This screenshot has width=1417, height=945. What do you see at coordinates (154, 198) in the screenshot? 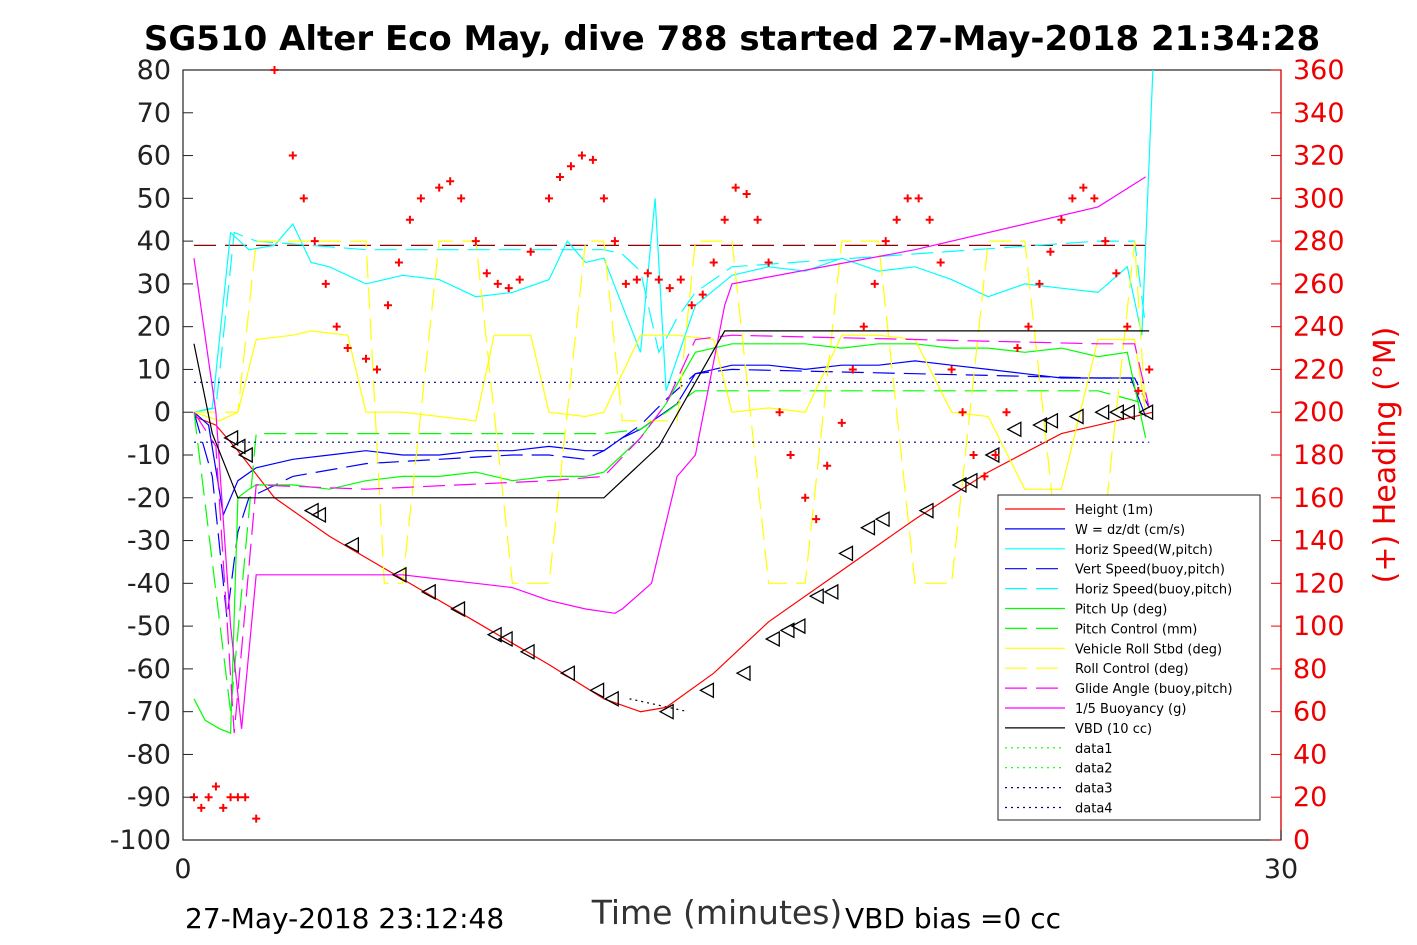
I see `left-tick-label: 50` at bounding box center [154, 198].